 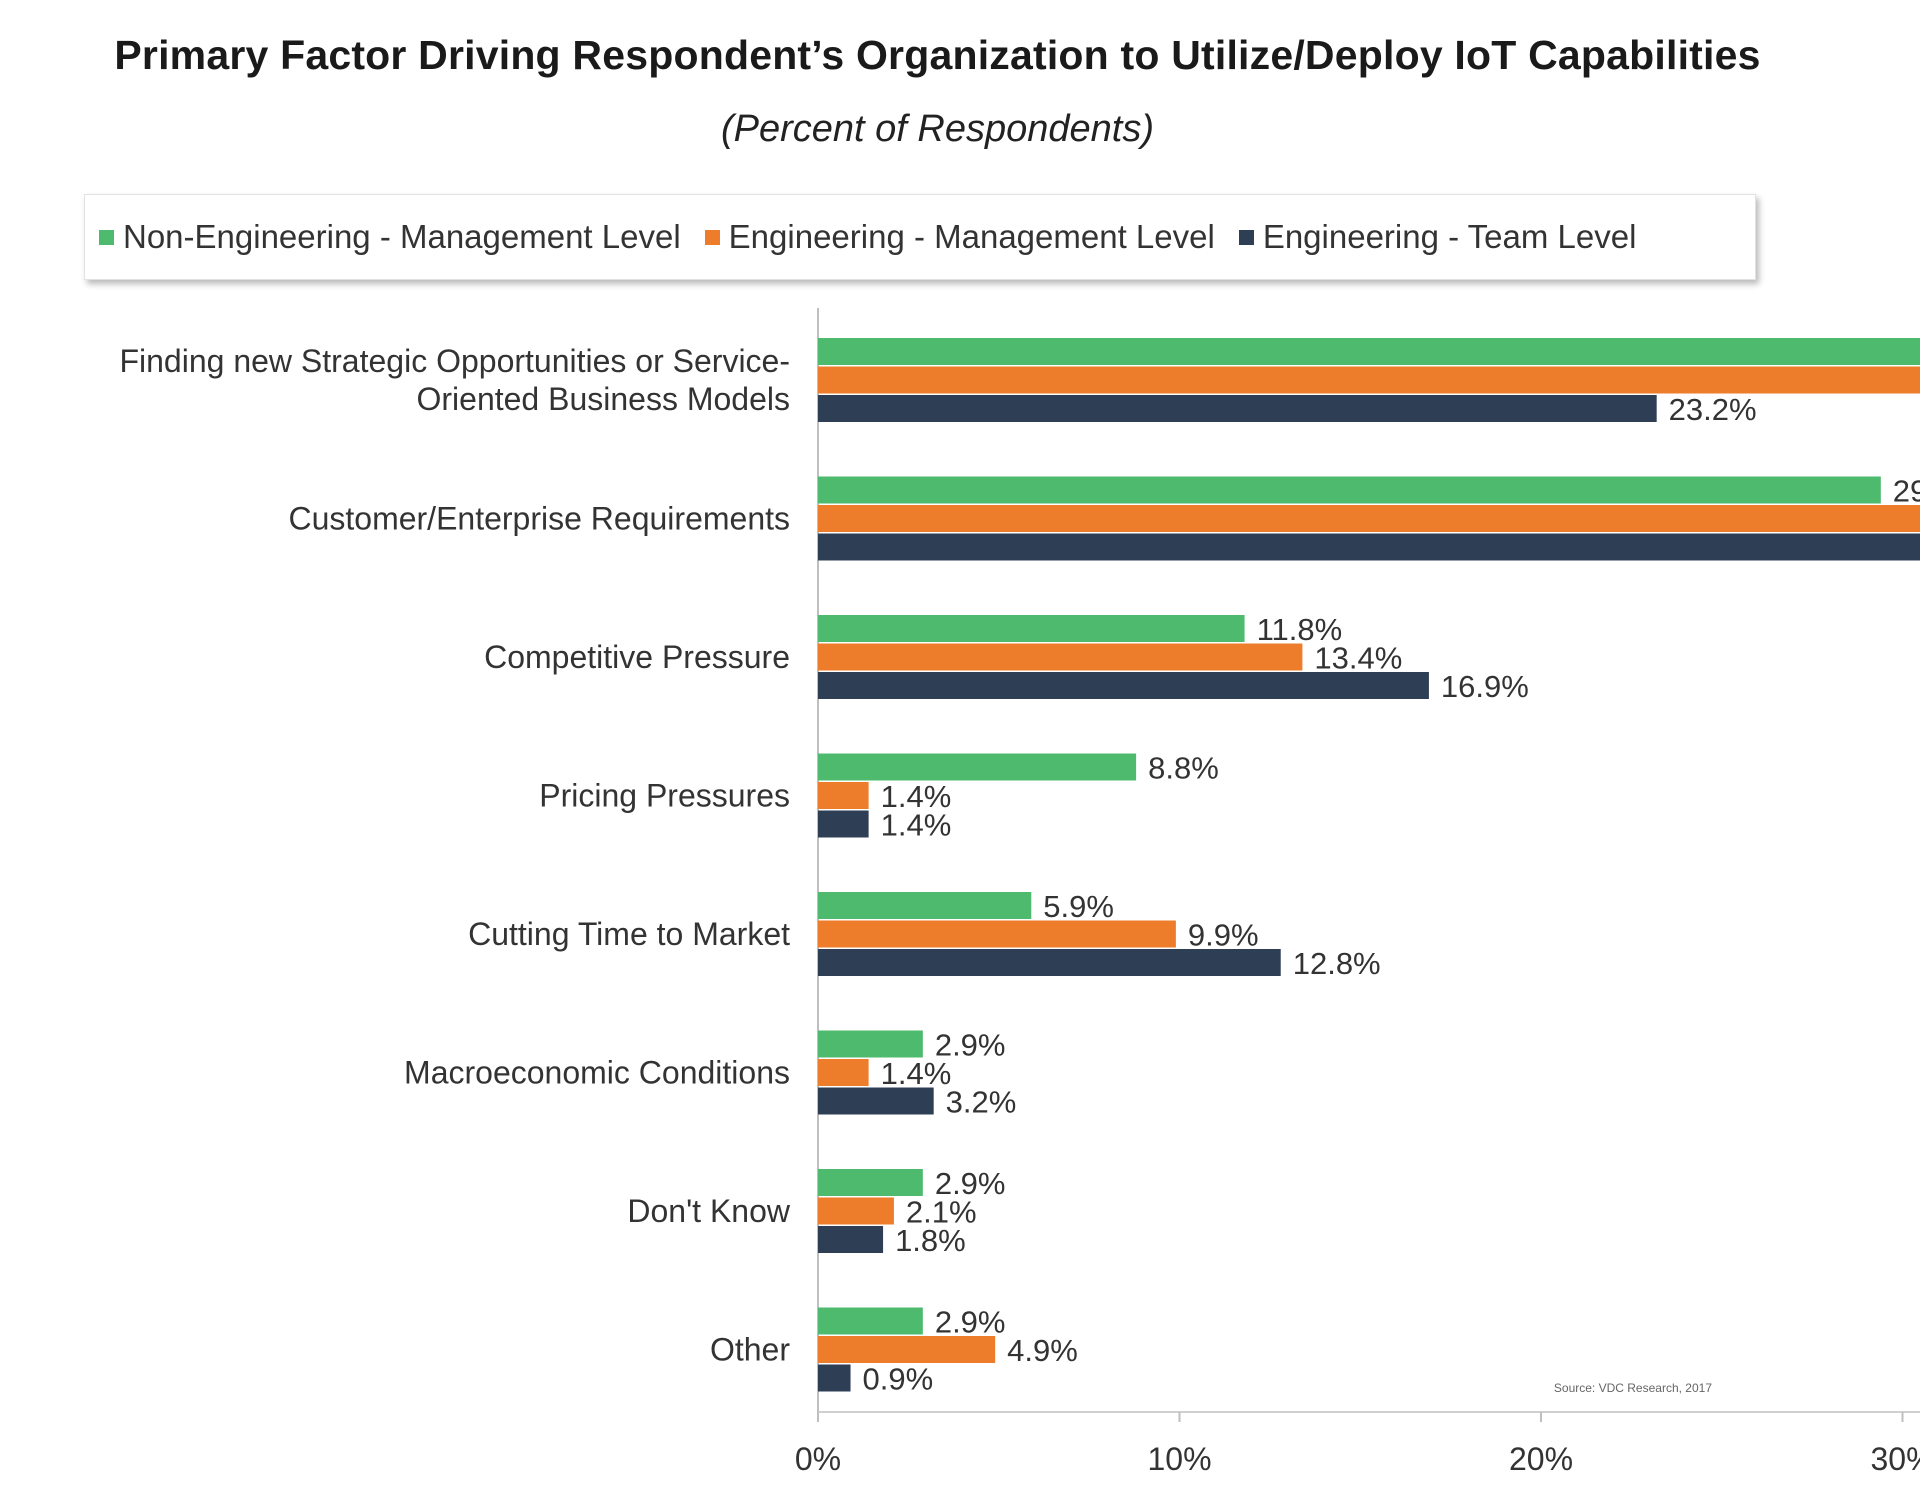 What do you see at coordinates (1078, 906) in the screenshot?
I see `data-label-non-engineering-management-level-cutting-time-to-market: 5.9%` at bounding box center [1078, 906].